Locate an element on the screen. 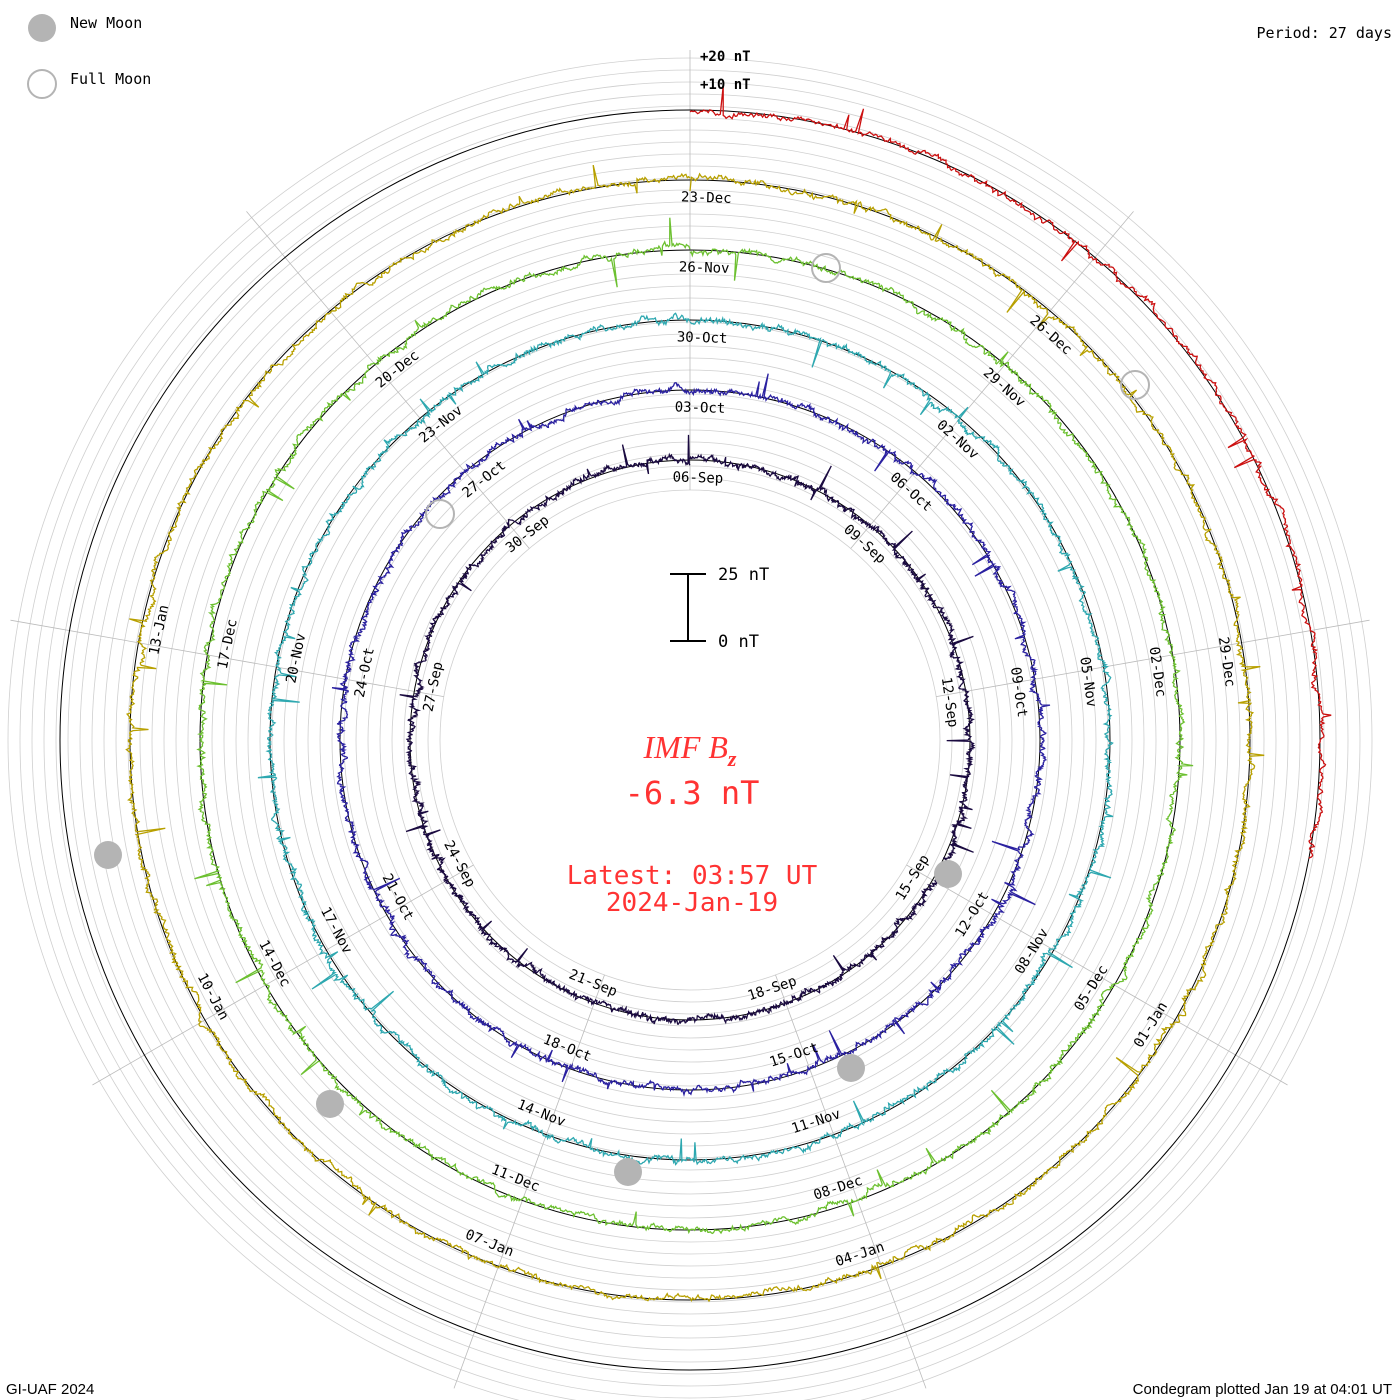  date-label: 26-Dec is located at coordinates (1050, 336).